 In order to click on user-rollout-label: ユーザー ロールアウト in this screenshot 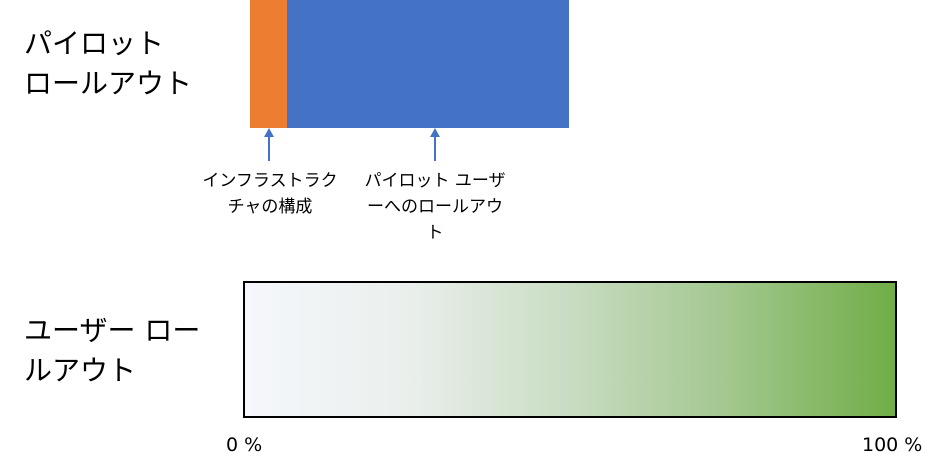, I will do `click(112, 350)`.